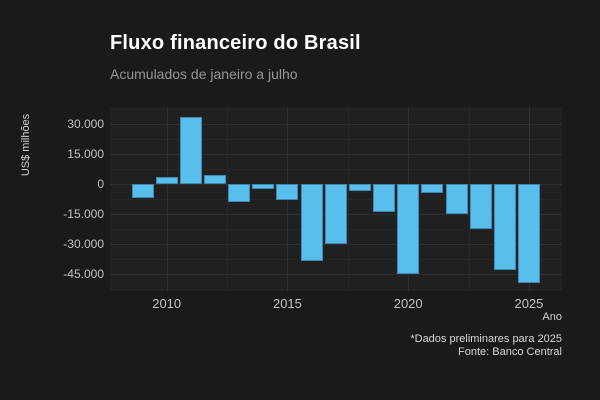 The width and height of the screenshot is (600, 400). What do you see at coordinates (100, 184) in the screenshot?
I see `y-tick-label: 0` at bounding box center [100, 184].